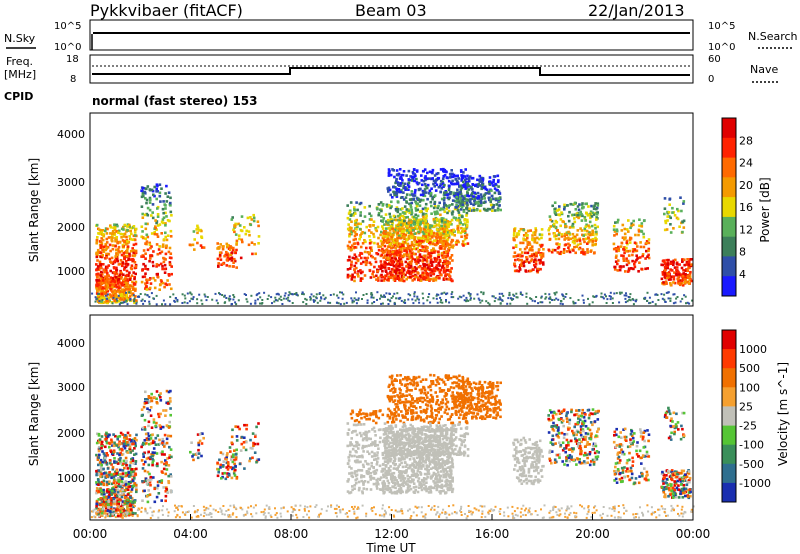 This screenshot has width=800, height=554. What do you see at coordinates (441, 275) in the screenshot?
I see `data-cell-power-2033` at bounding box center [441, 275].